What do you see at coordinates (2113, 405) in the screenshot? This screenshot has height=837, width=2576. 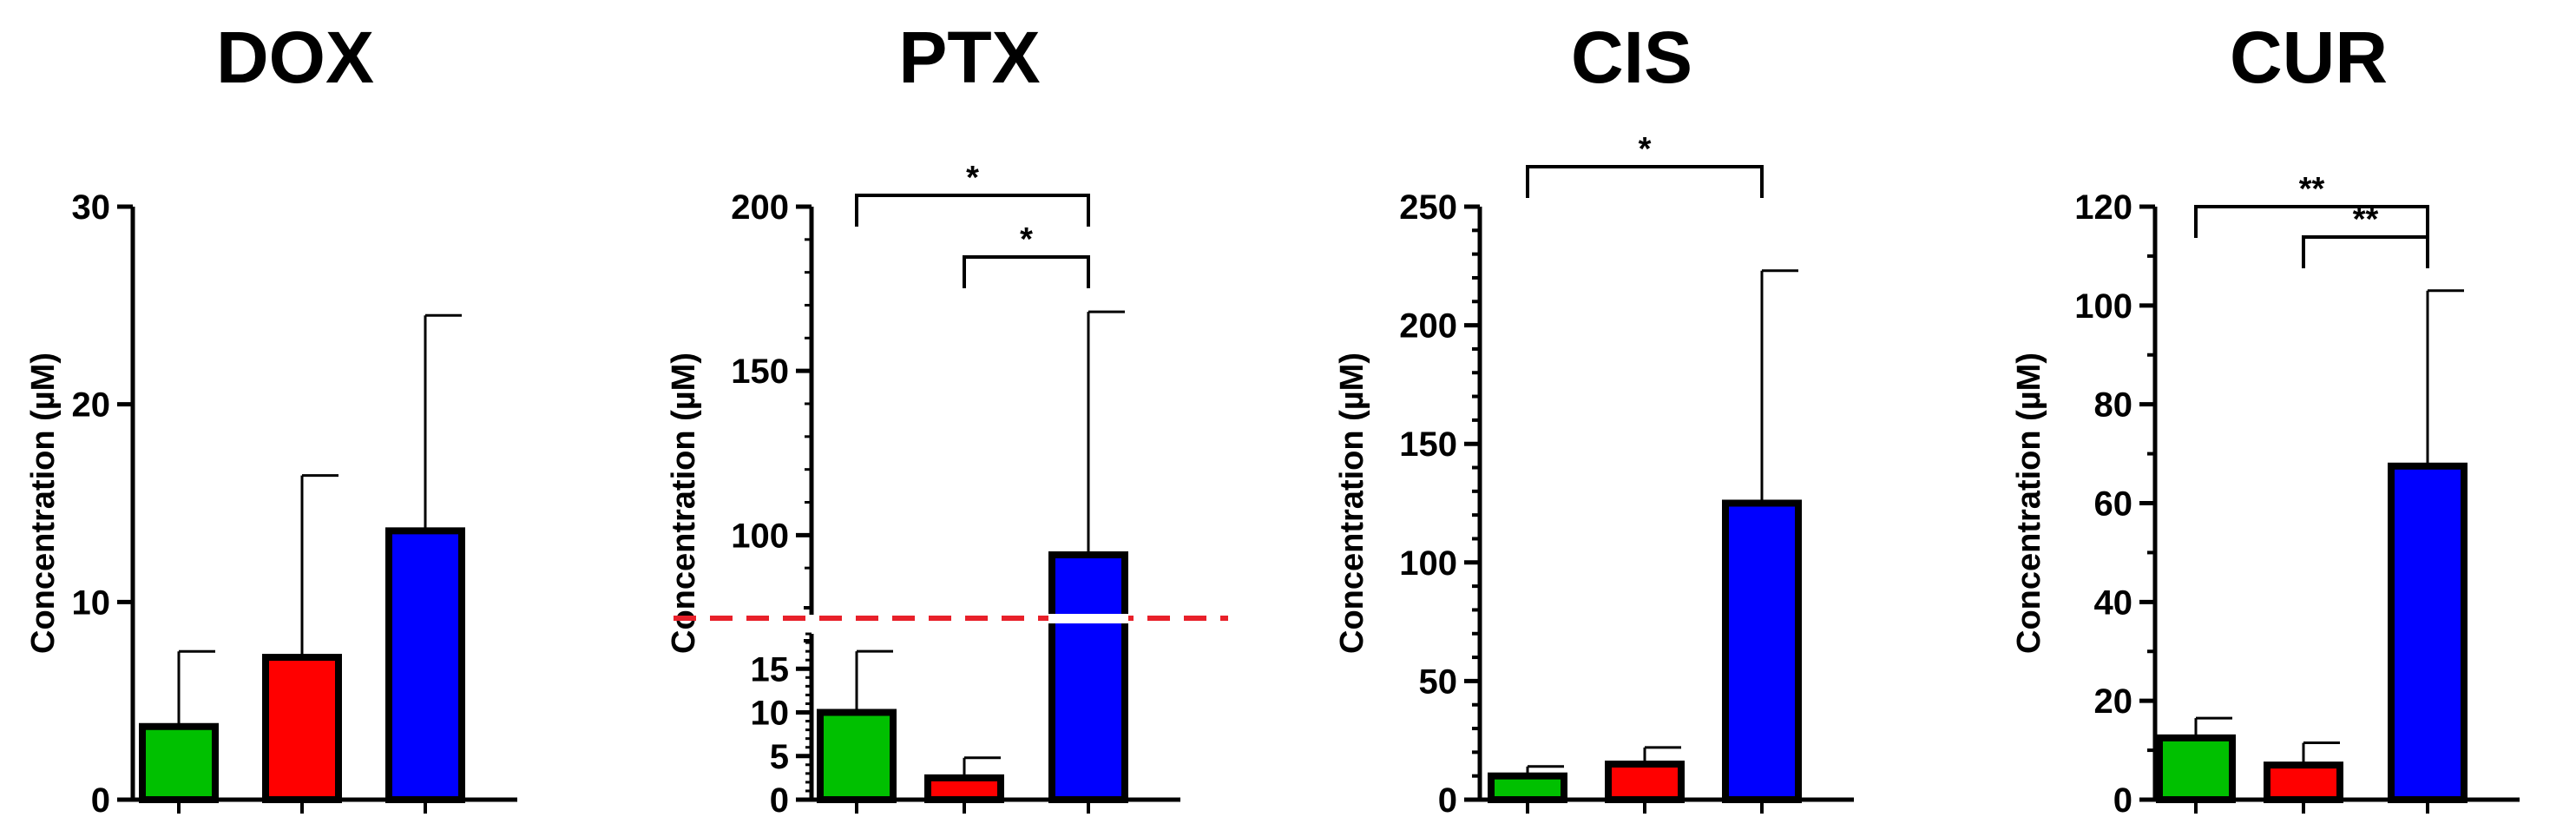 I see `y-tick-label: 80` at bounding box center [2113, 405].